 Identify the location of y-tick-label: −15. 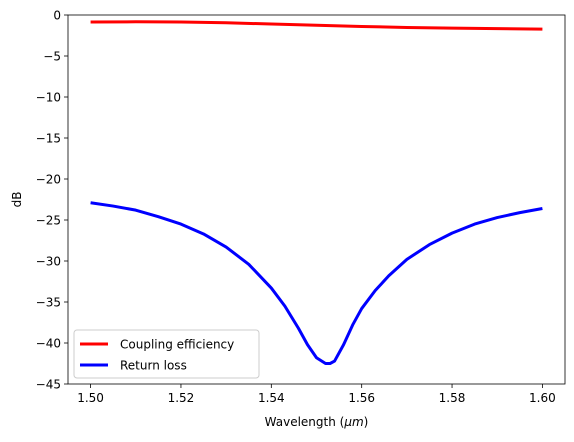
(48, 138).